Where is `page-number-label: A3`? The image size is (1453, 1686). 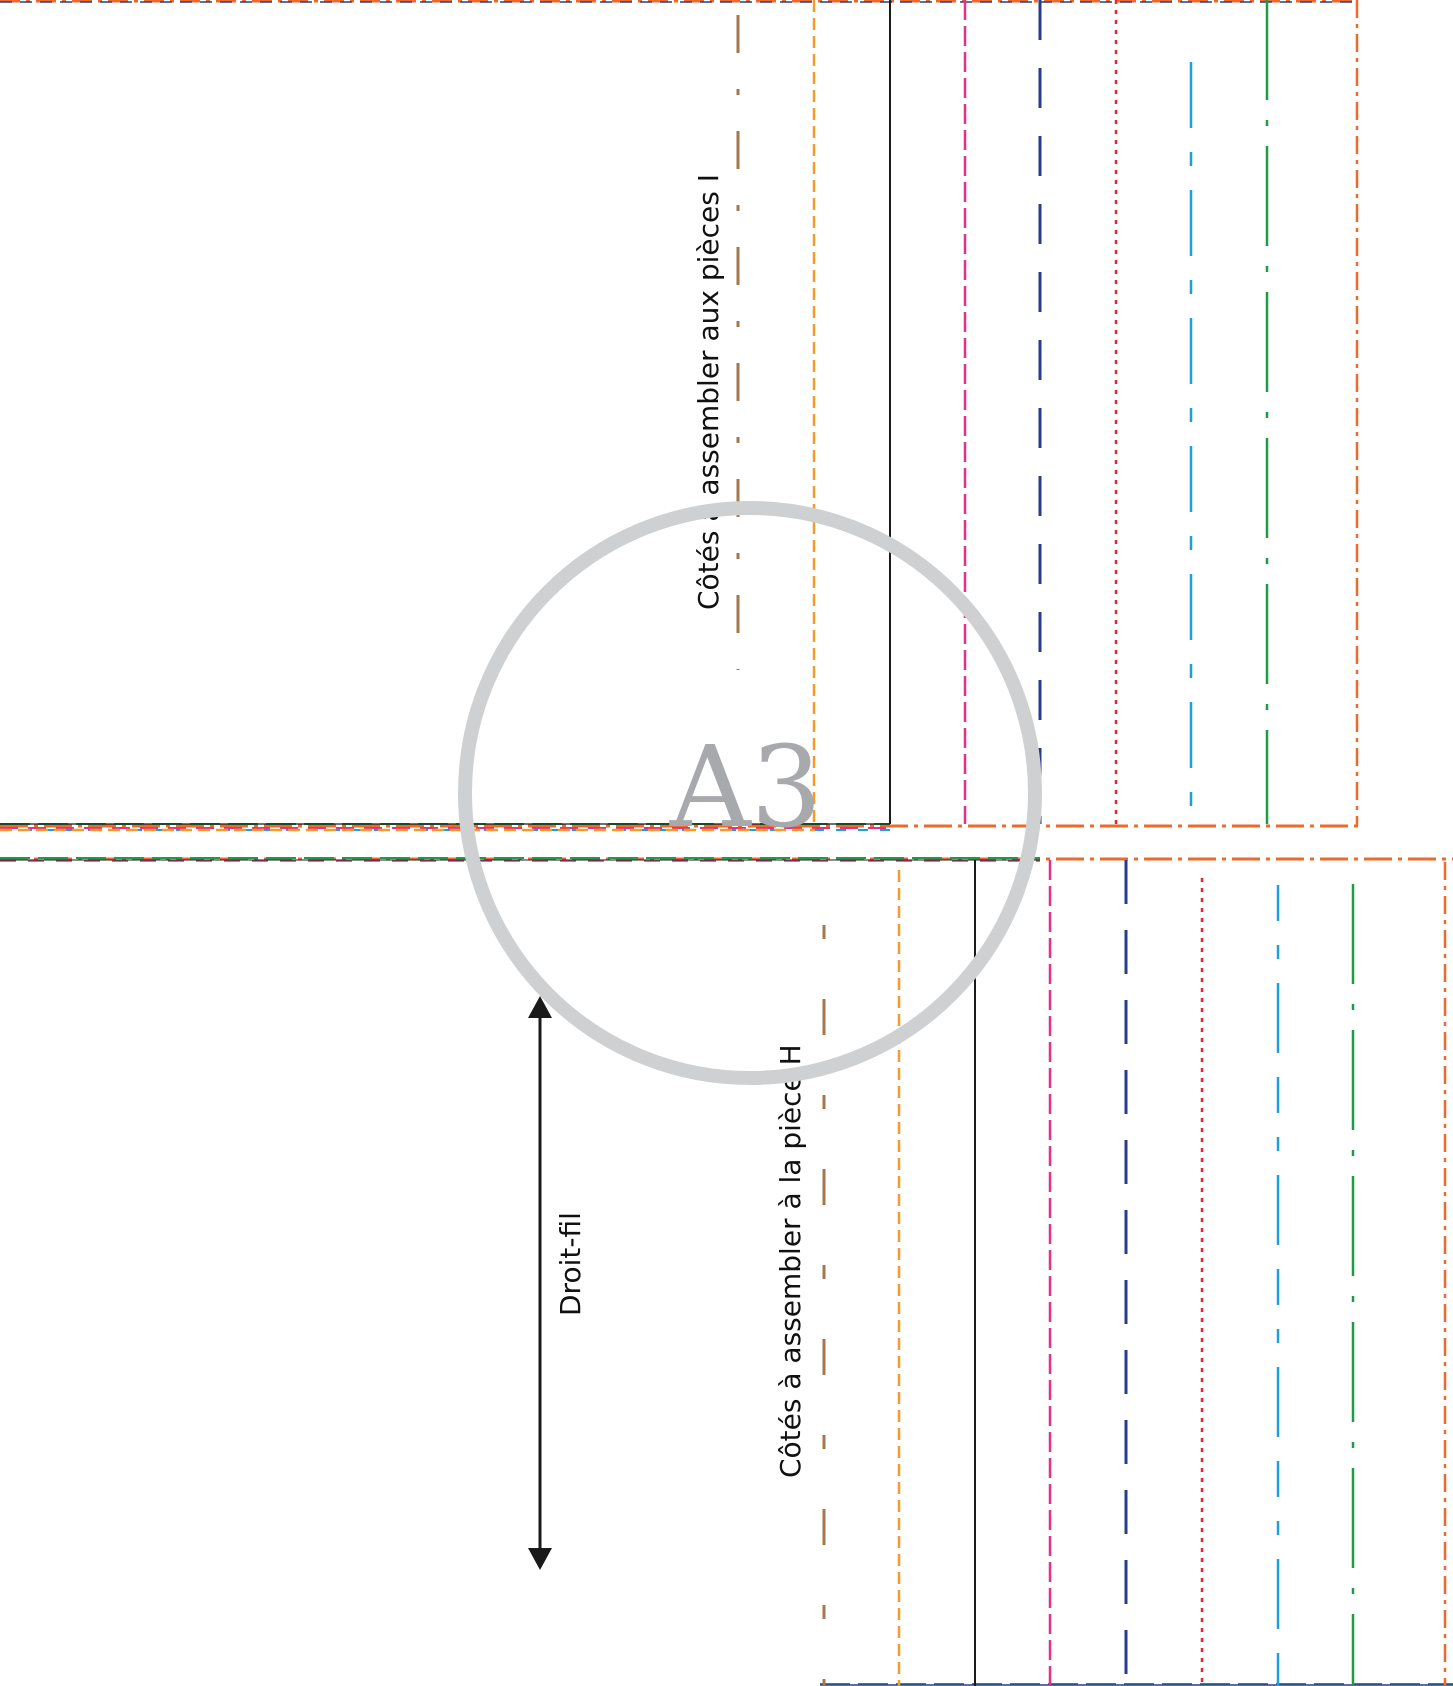
page-number-label: A3 is located at coordinates (745, 788).